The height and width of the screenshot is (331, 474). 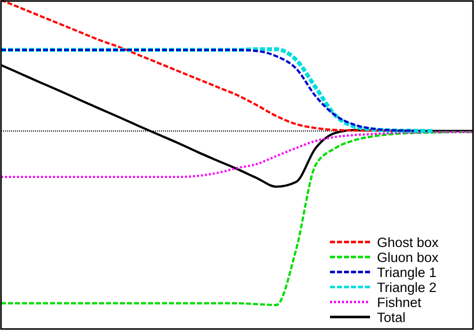 I want to click on legend-label: Gluon box, so click(x=408, y=257).